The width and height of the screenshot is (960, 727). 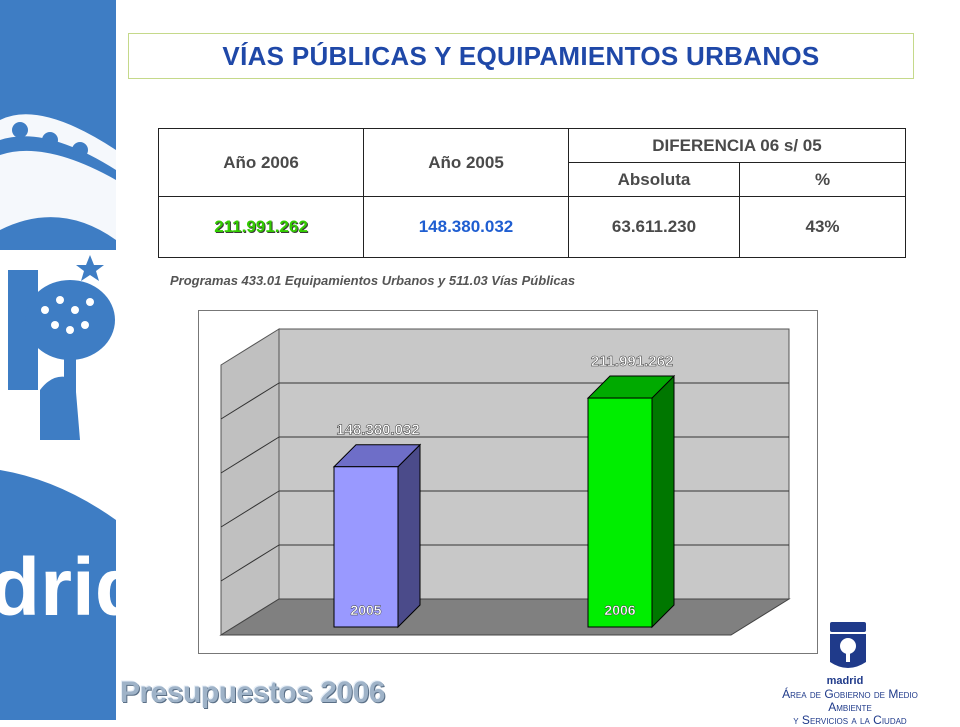 What do you see at coordinates (466, 162) in the screenshot?
I see `header-year-2005: Año 2005` at bounding box center [466, 162].